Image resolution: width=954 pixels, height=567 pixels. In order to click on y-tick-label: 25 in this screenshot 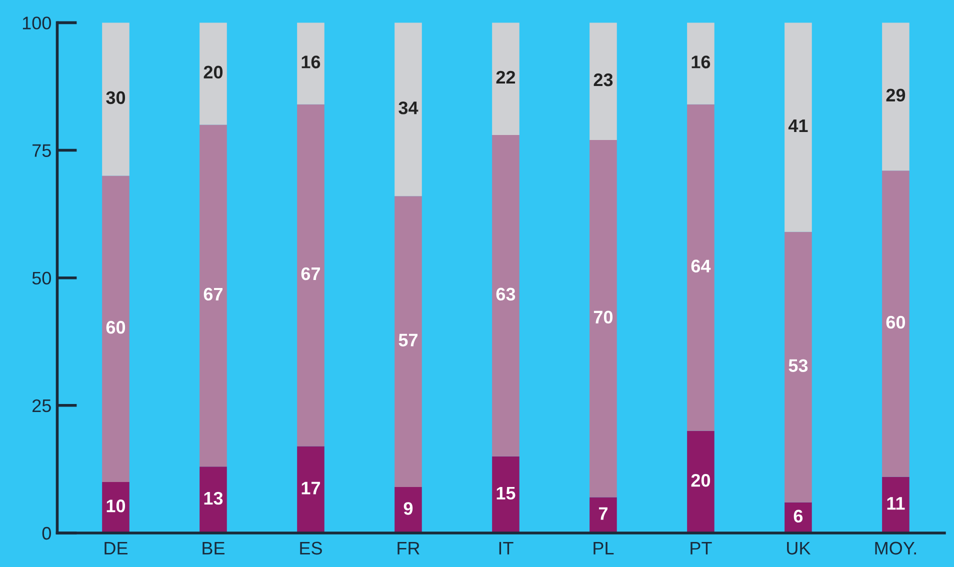, I will do `click(41, 405)`.